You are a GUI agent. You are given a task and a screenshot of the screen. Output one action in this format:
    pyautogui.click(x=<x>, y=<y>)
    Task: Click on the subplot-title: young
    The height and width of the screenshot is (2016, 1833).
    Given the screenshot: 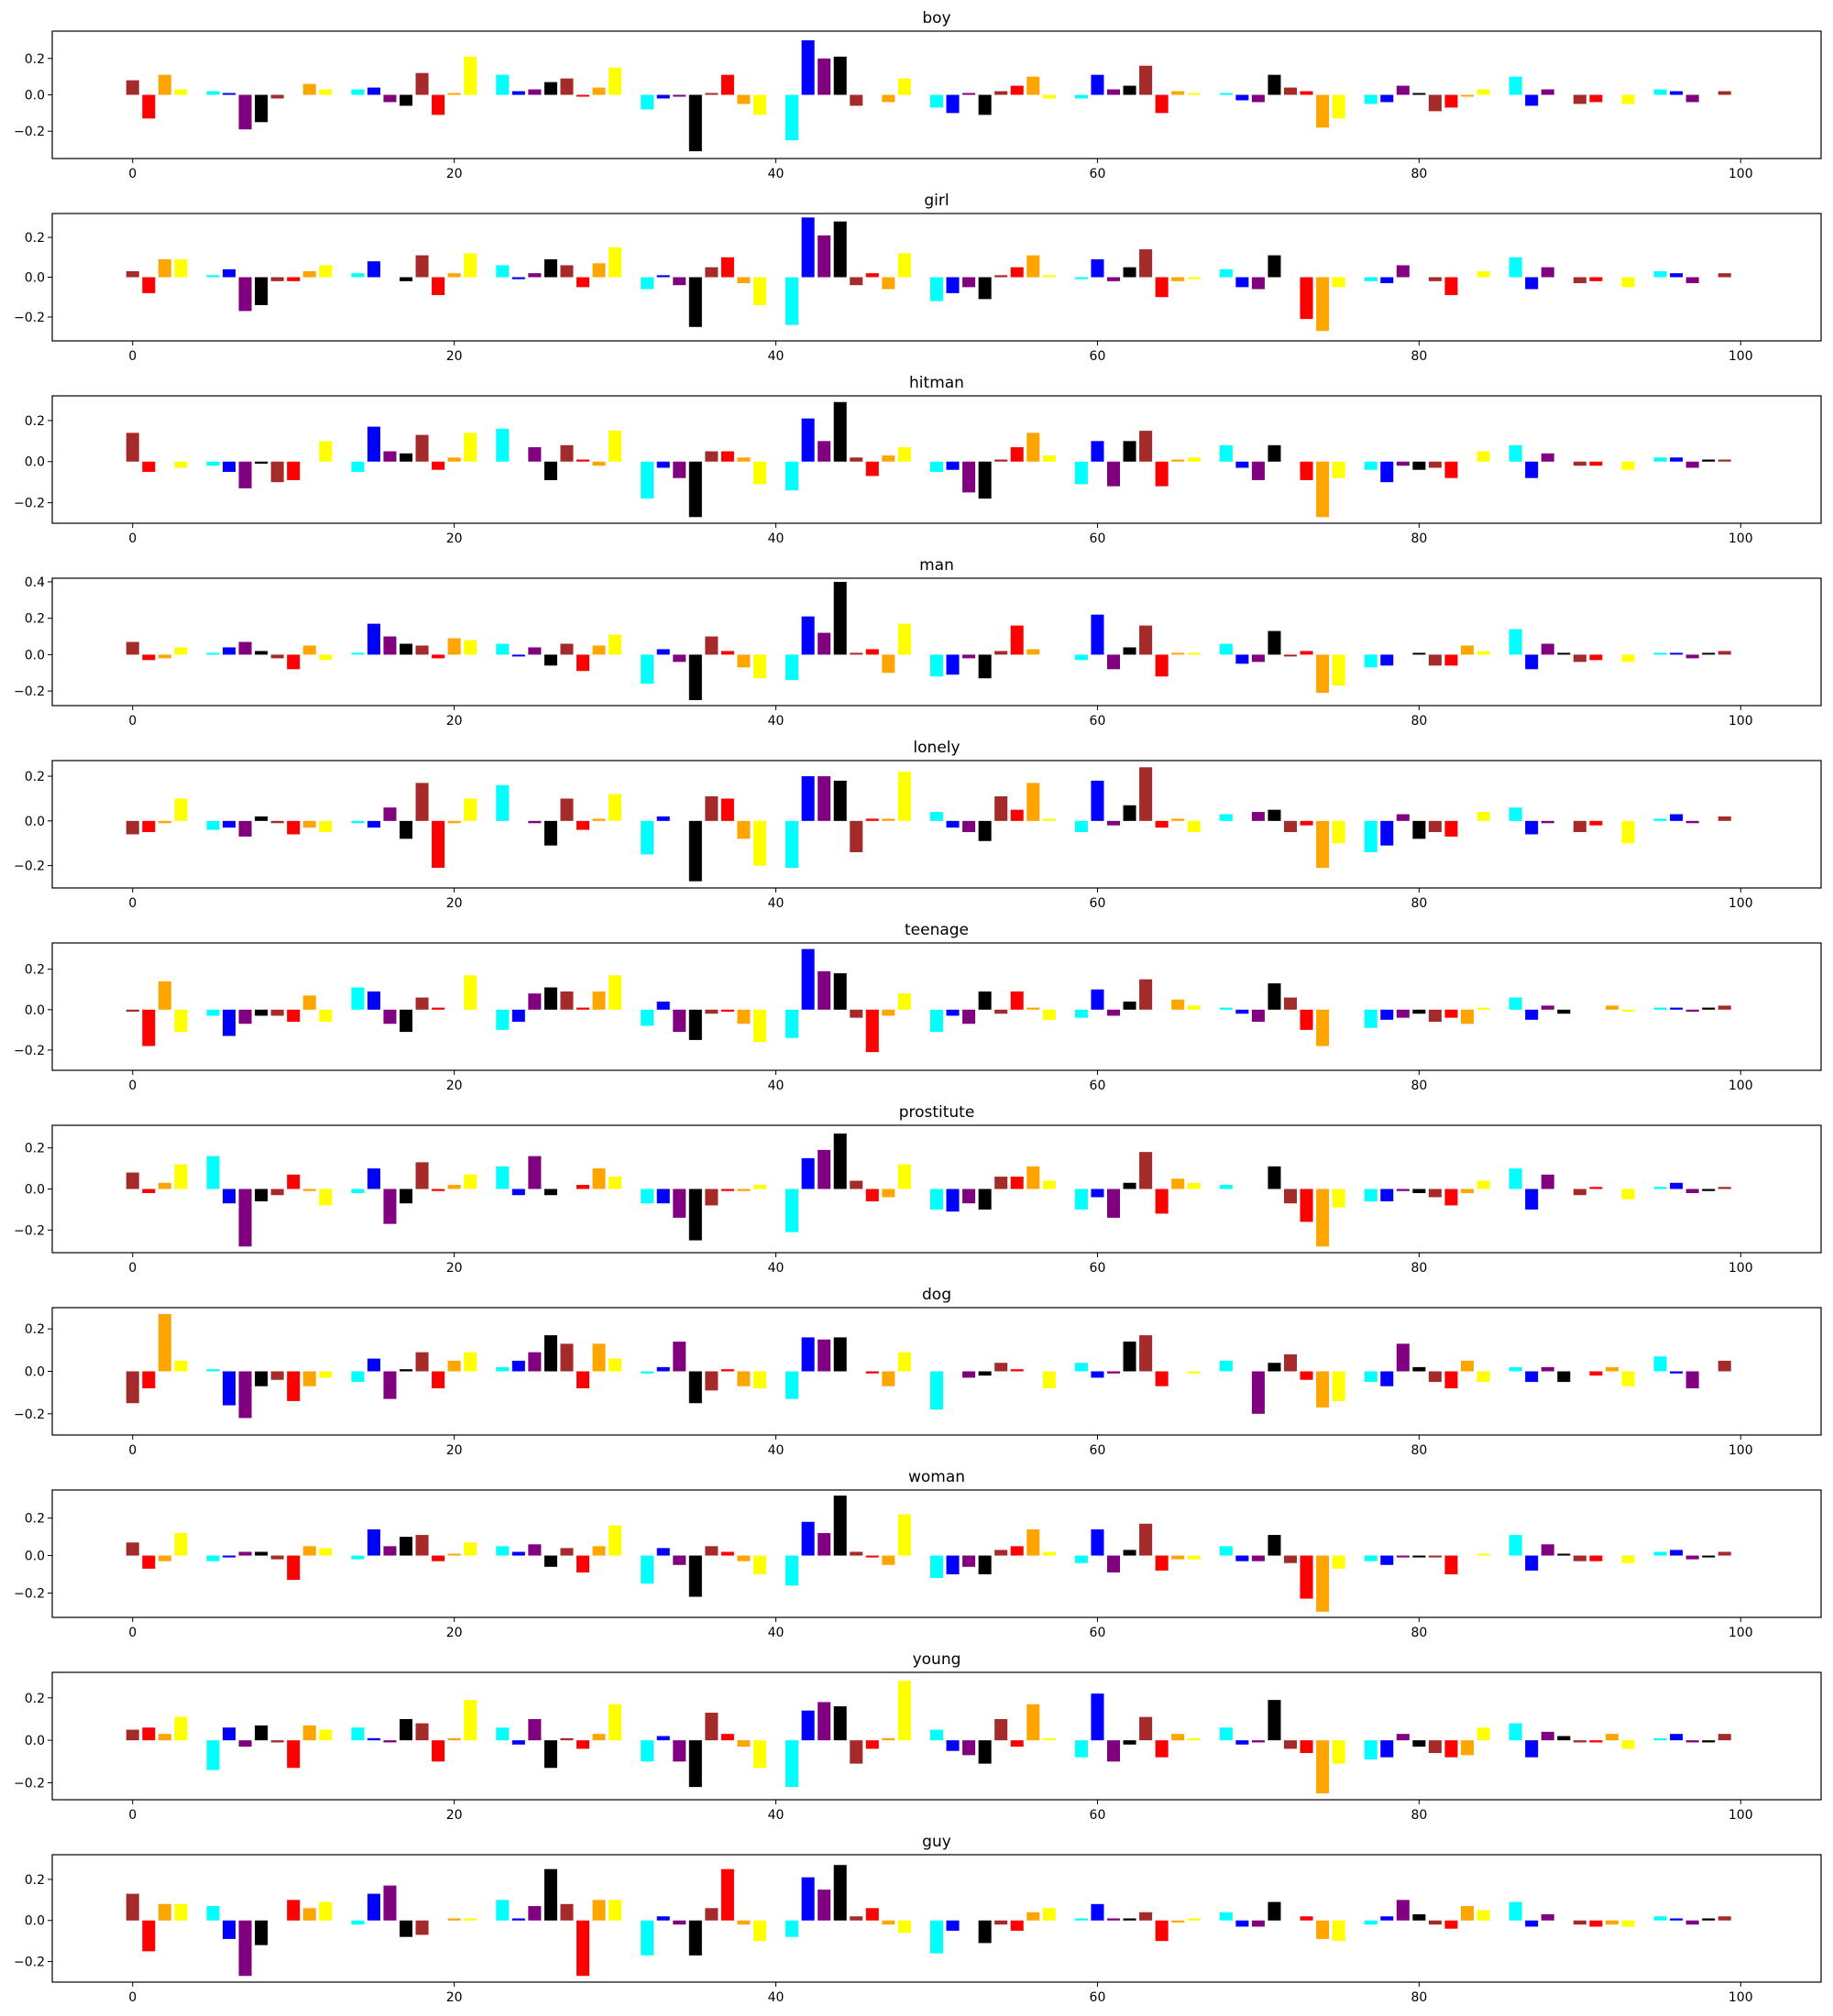 What is the action you would take?
    pyautogui.click(x=937, y=1659)
    